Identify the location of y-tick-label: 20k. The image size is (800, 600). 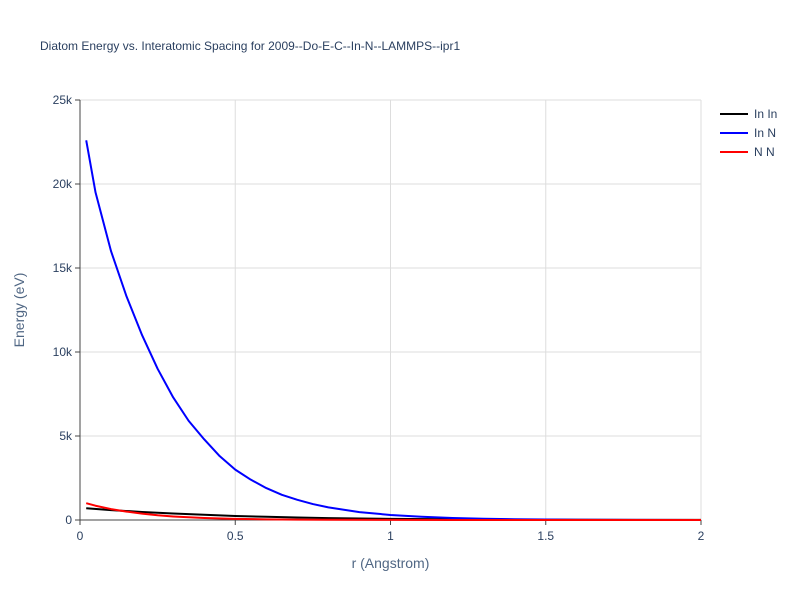
(63, 184).